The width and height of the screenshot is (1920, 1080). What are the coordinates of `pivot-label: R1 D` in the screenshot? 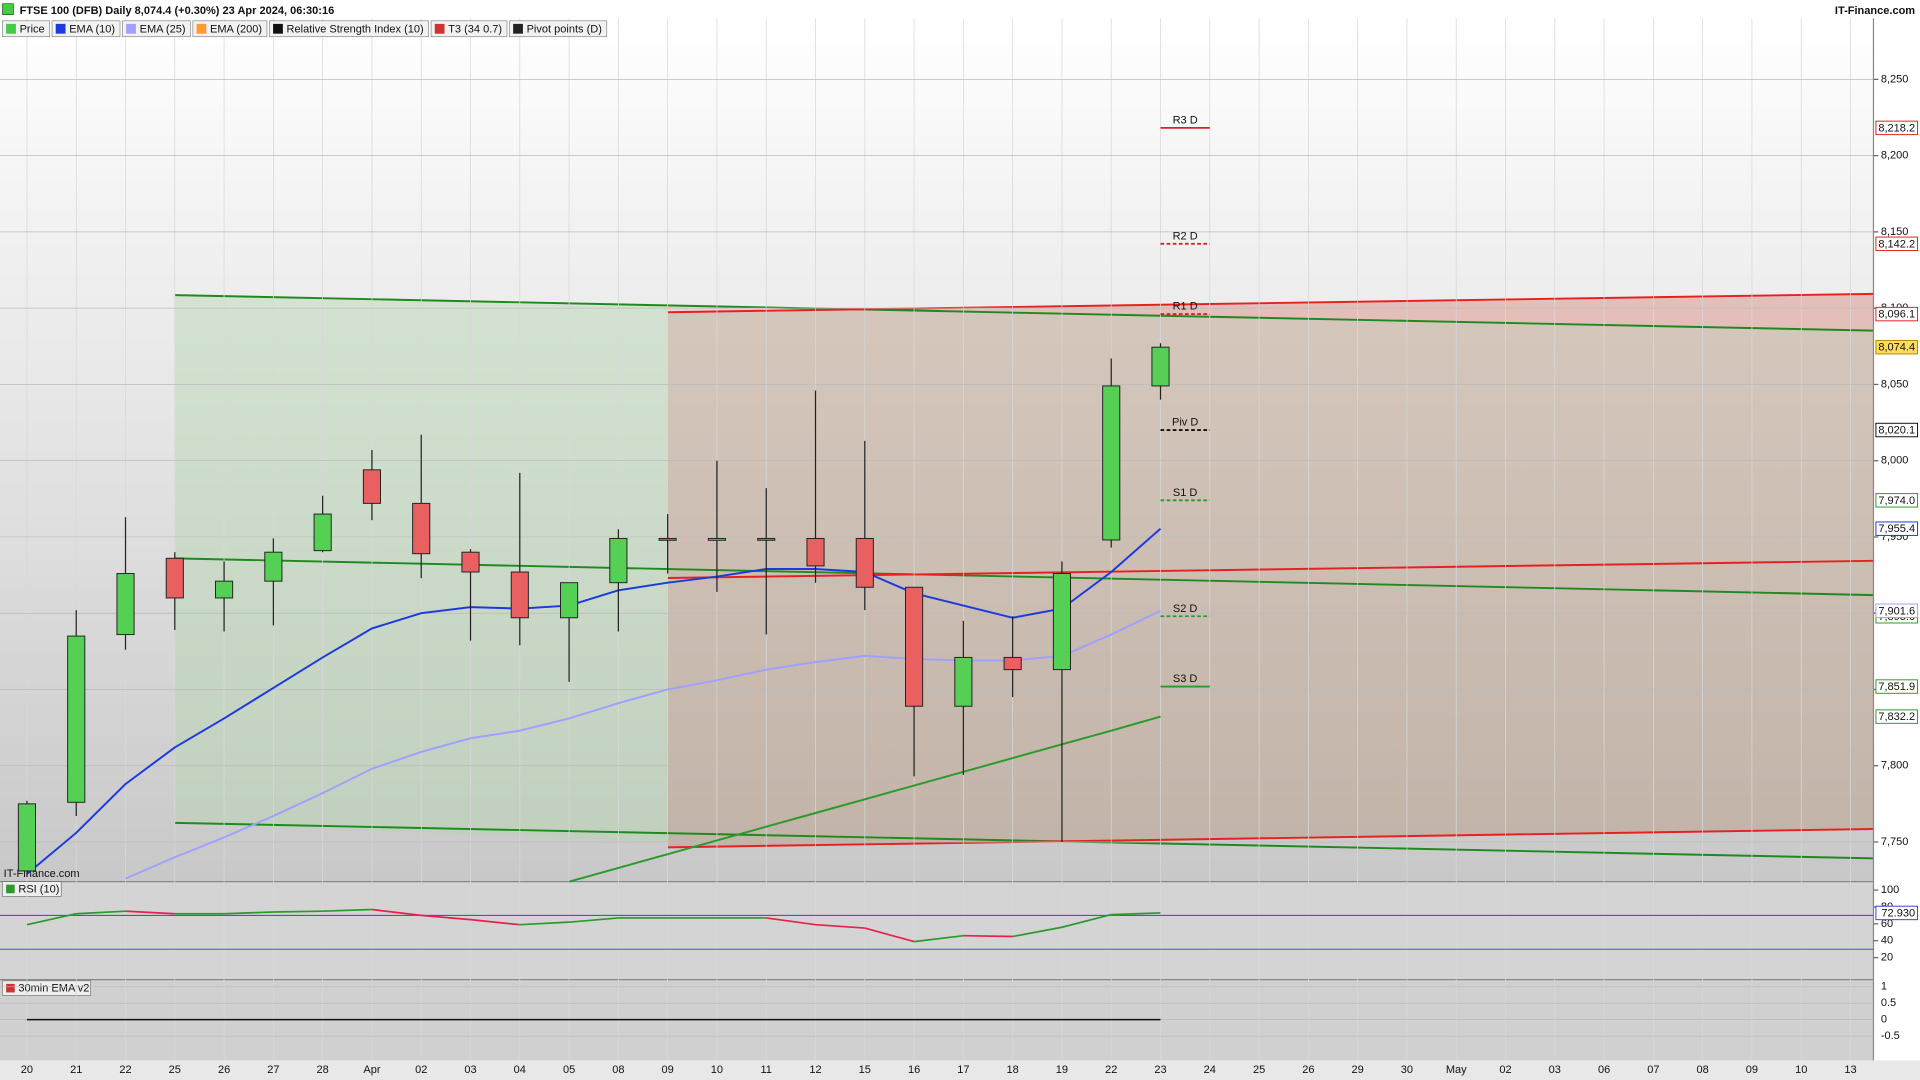 It's located at (1185, 307).